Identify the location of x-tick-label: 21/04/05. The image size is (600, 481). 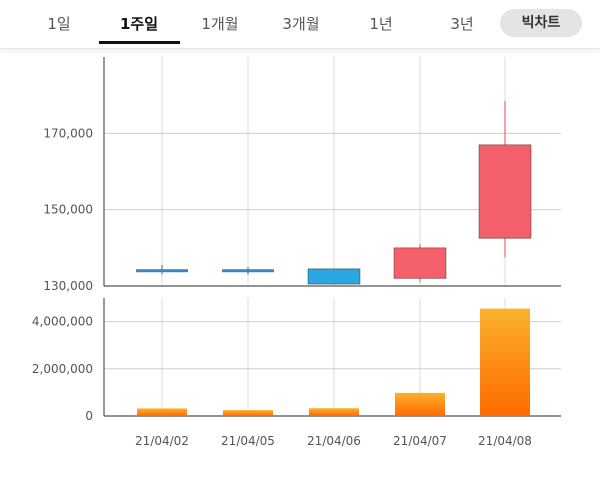
(248, 441).